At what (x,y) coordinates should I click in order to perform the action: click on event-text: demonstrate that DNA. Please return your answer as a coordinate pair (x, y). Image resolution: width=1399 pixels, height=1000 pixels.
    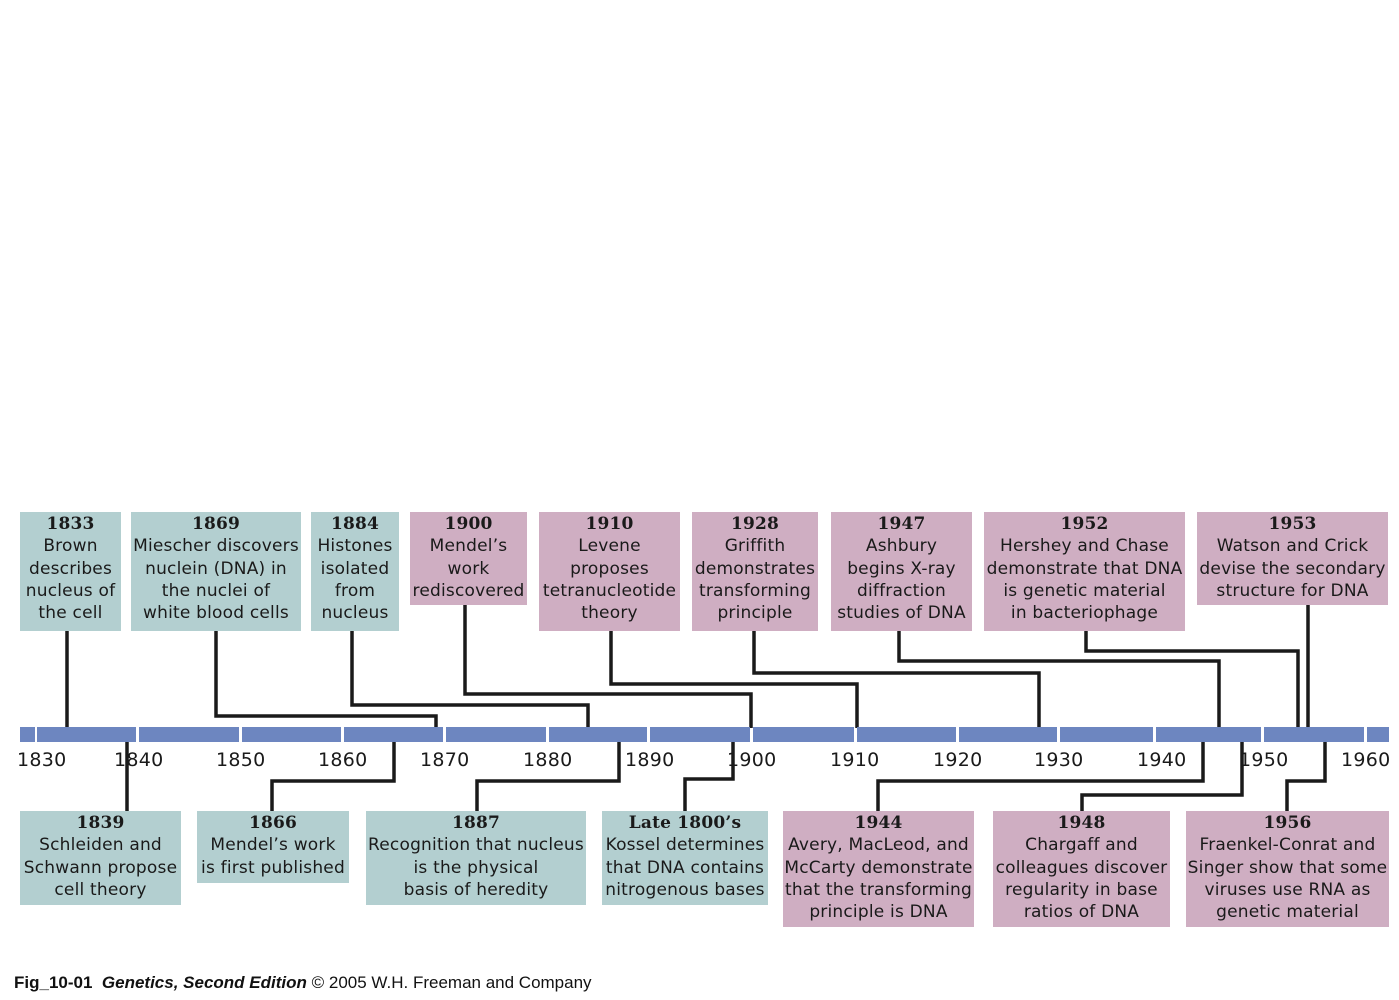
    Looking at the image, I should click on (1084, 568).